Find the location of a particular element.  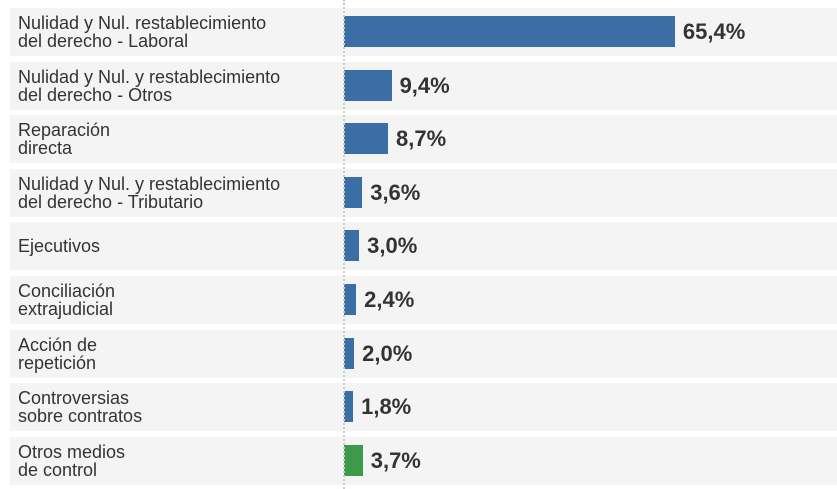

value-label: 3,6% is located at coordinates (395, 192).